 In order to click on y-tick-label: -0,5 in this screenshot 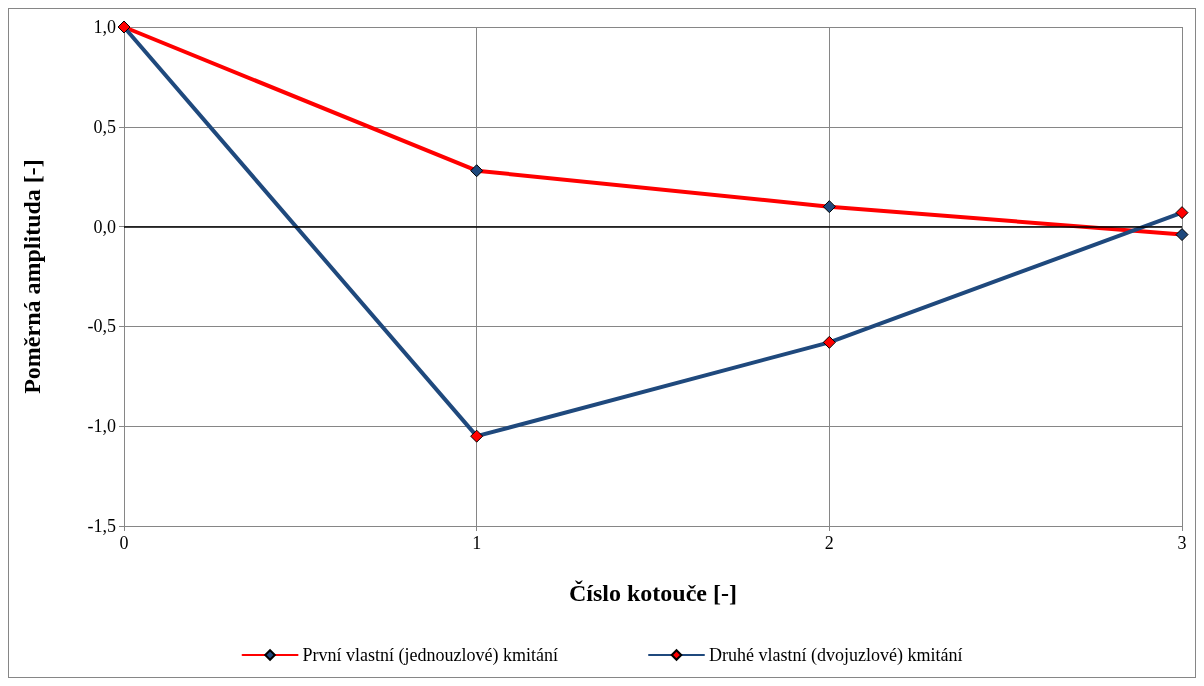, I will do `click(101, 326)`.